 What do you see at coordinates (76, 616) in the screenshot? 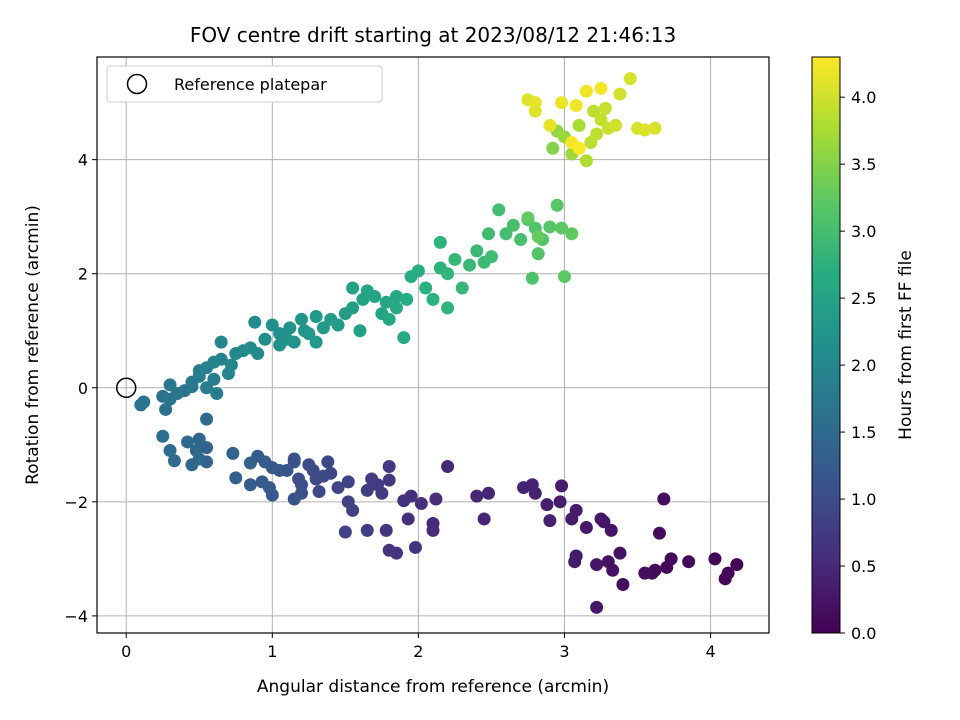
I see `y-tick-label: −4` at bounding box center [76, 616].